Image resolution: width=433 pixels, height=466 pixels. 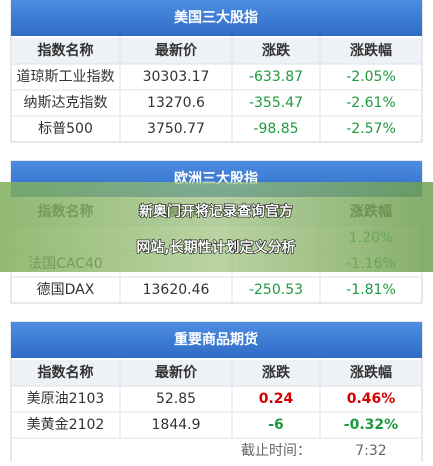 I want to click on cell: 标普500, so click(x=65, y=129).